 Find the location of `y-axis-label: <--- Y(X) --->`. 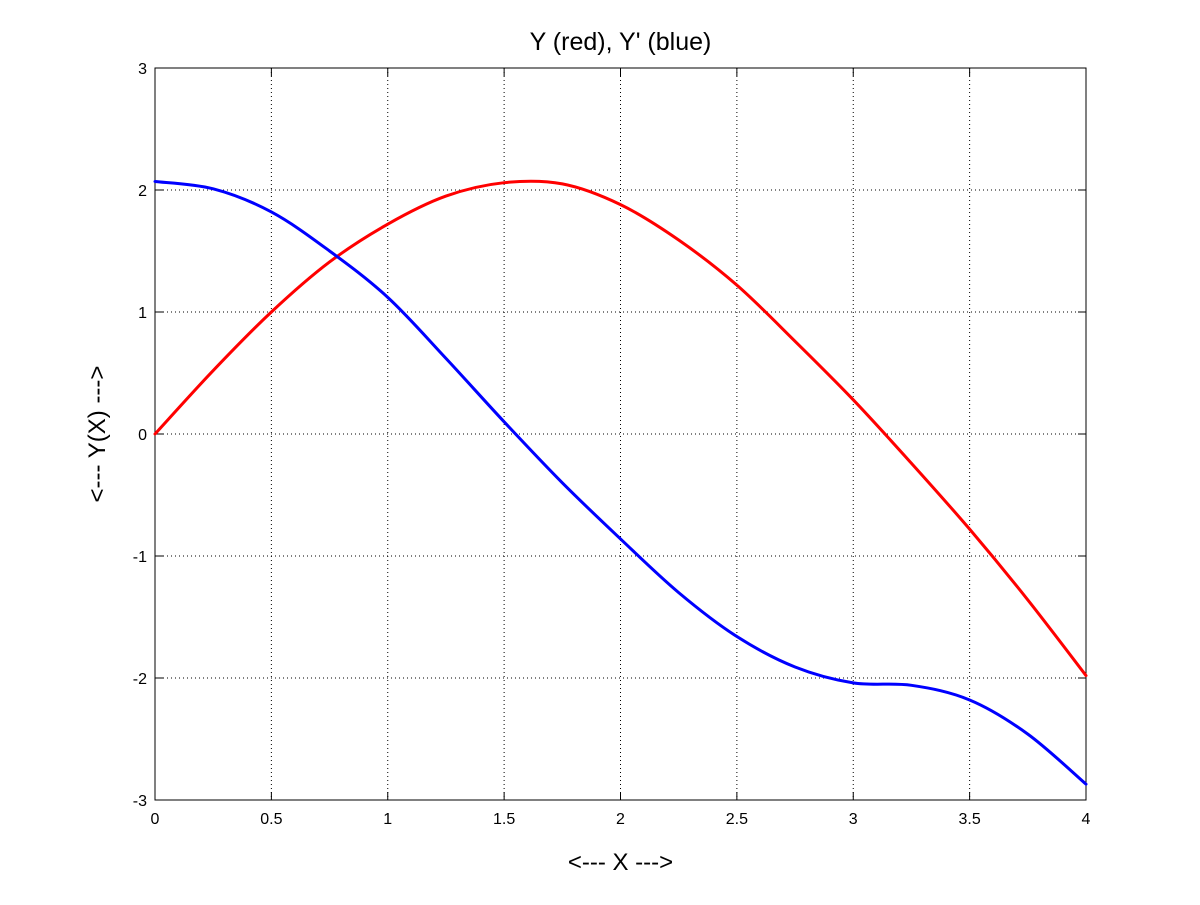

y-axis-label: <--- Y(X) ---> is located at coordinates (97, 434).